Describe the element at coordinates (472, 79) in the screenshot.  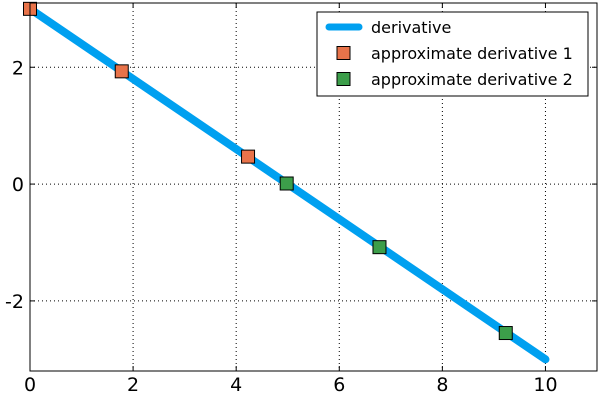
I see `legend-label: approximate derivative 2` at that location.